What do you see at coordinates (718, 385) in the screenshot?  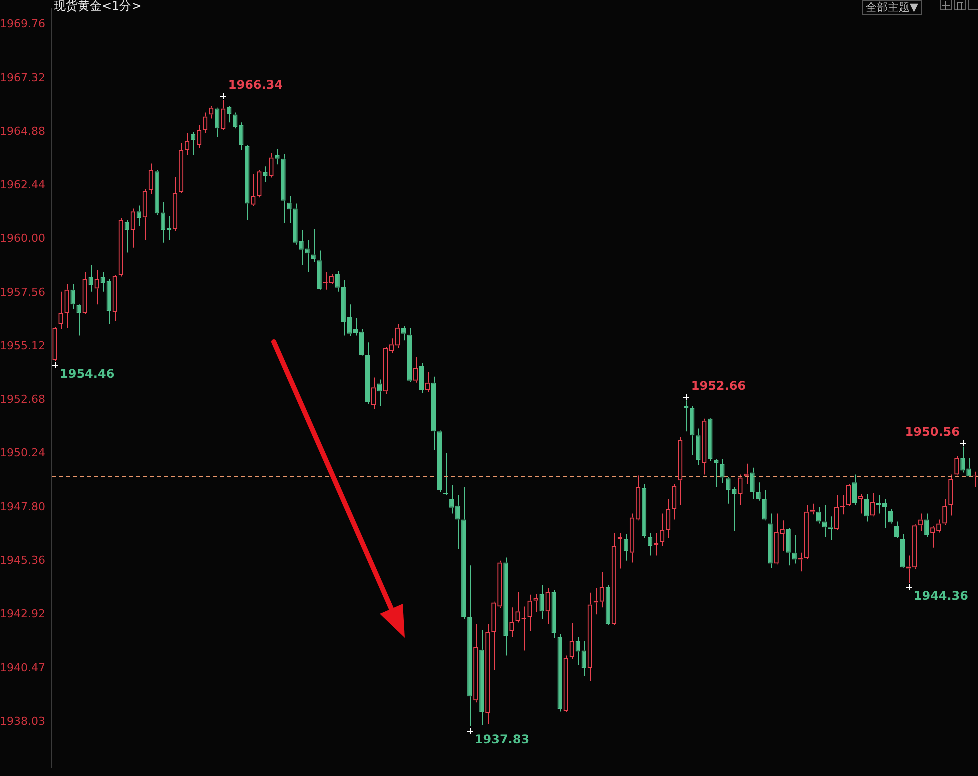 I see `annotation: 1952.66` at bounding box center [718, 385].